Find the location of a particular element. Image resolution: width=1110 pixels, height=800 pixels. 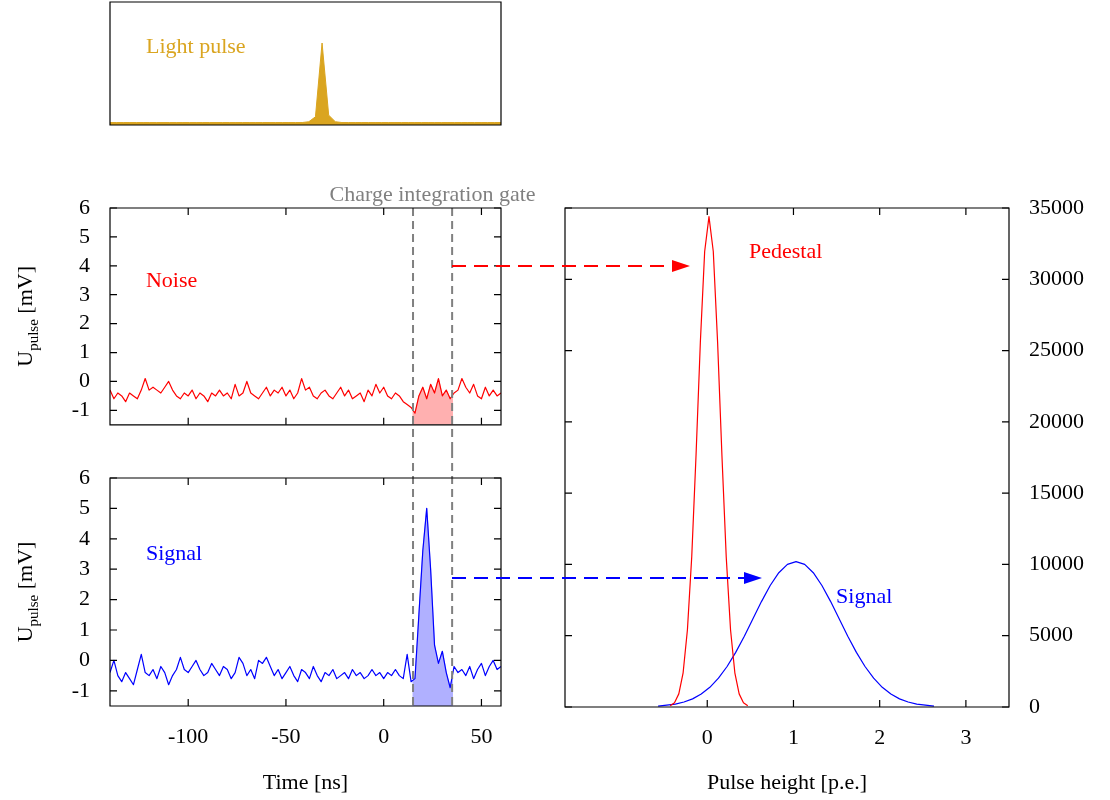

y2-tick-label: 20000 is located at coordinates (1056, 420).